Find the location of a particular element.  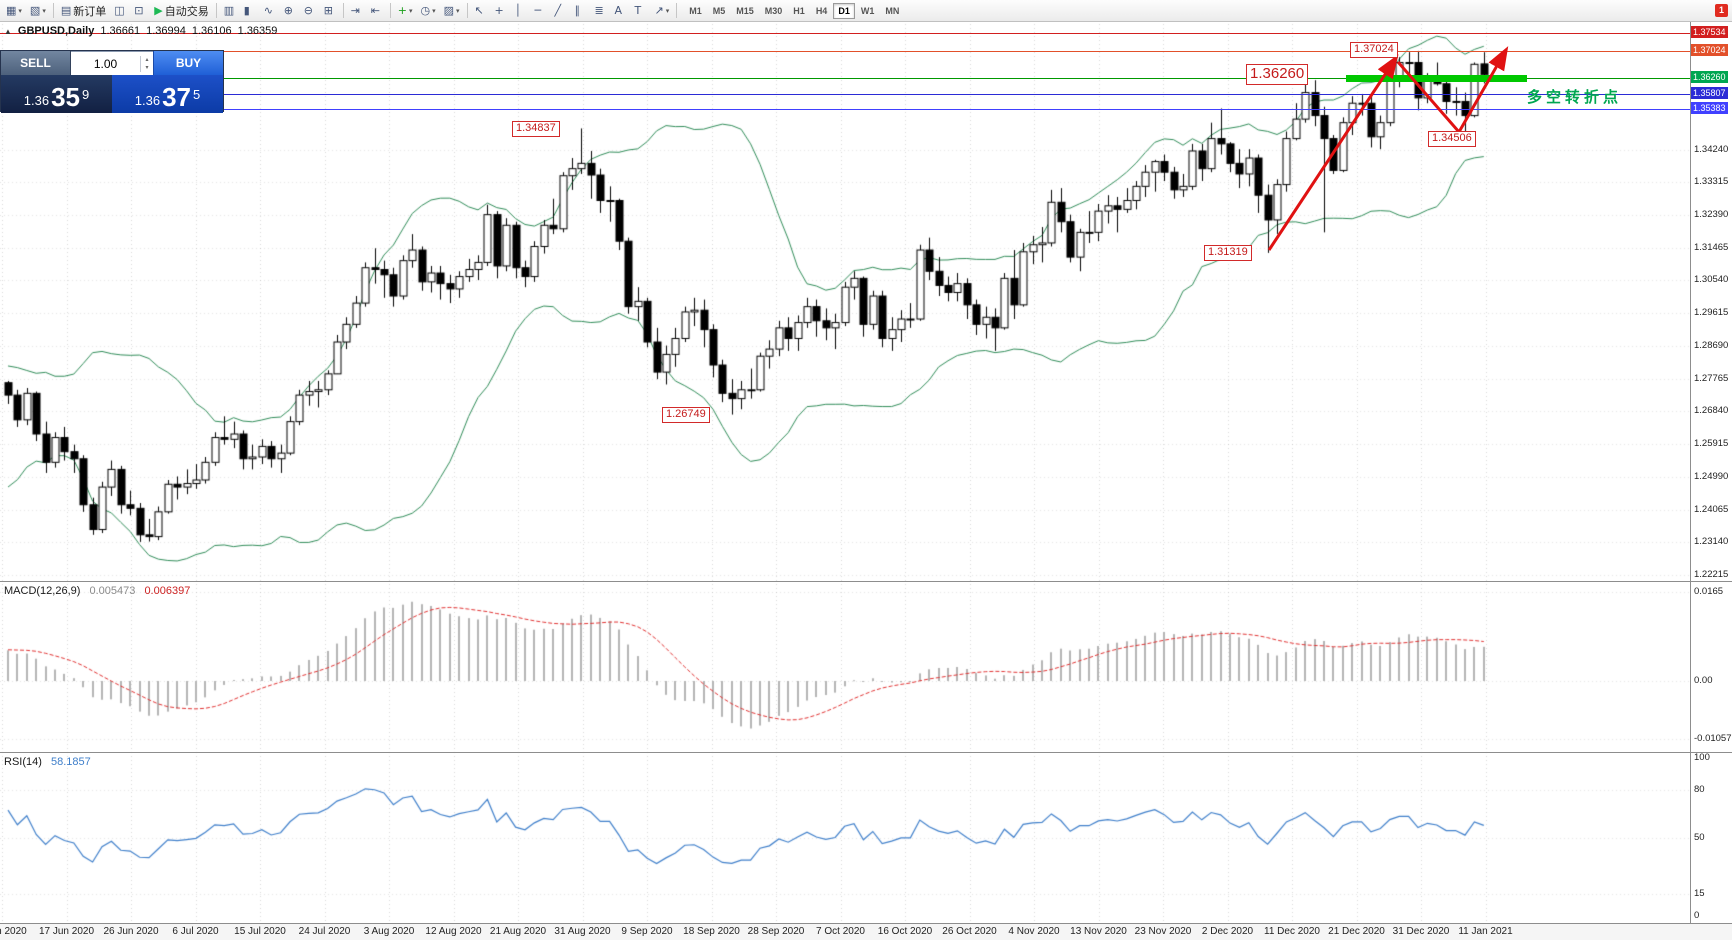

rsi-tick-label: 100 is located at coordinates (1702, 757).